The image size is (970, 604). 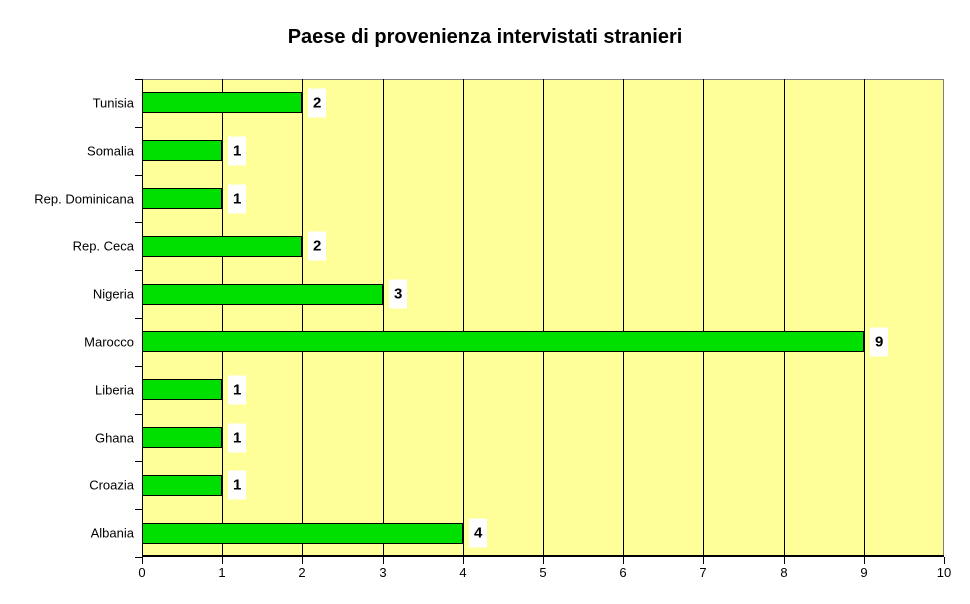 I want to click on x-tick-label: 3, so click(x=383, y=572).